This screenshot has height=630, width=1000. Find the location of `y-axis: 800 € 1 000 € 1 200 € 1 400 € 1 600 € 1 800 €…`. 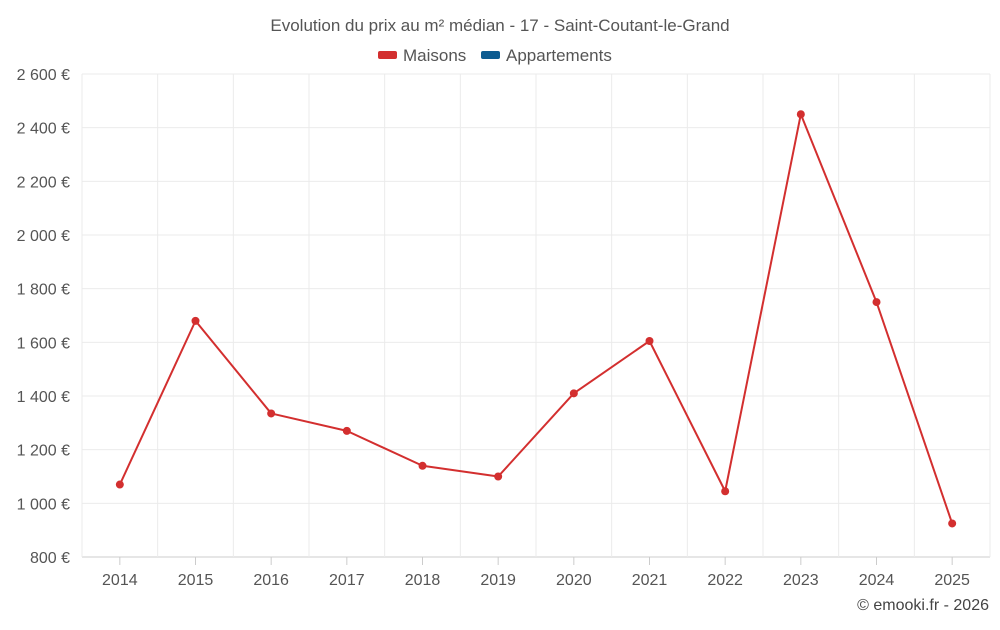

y-axis: 800 € 1 000 € 1 200 € 1 400 € 1 600 € 1 800 €… is located at coordinates (43, 317).